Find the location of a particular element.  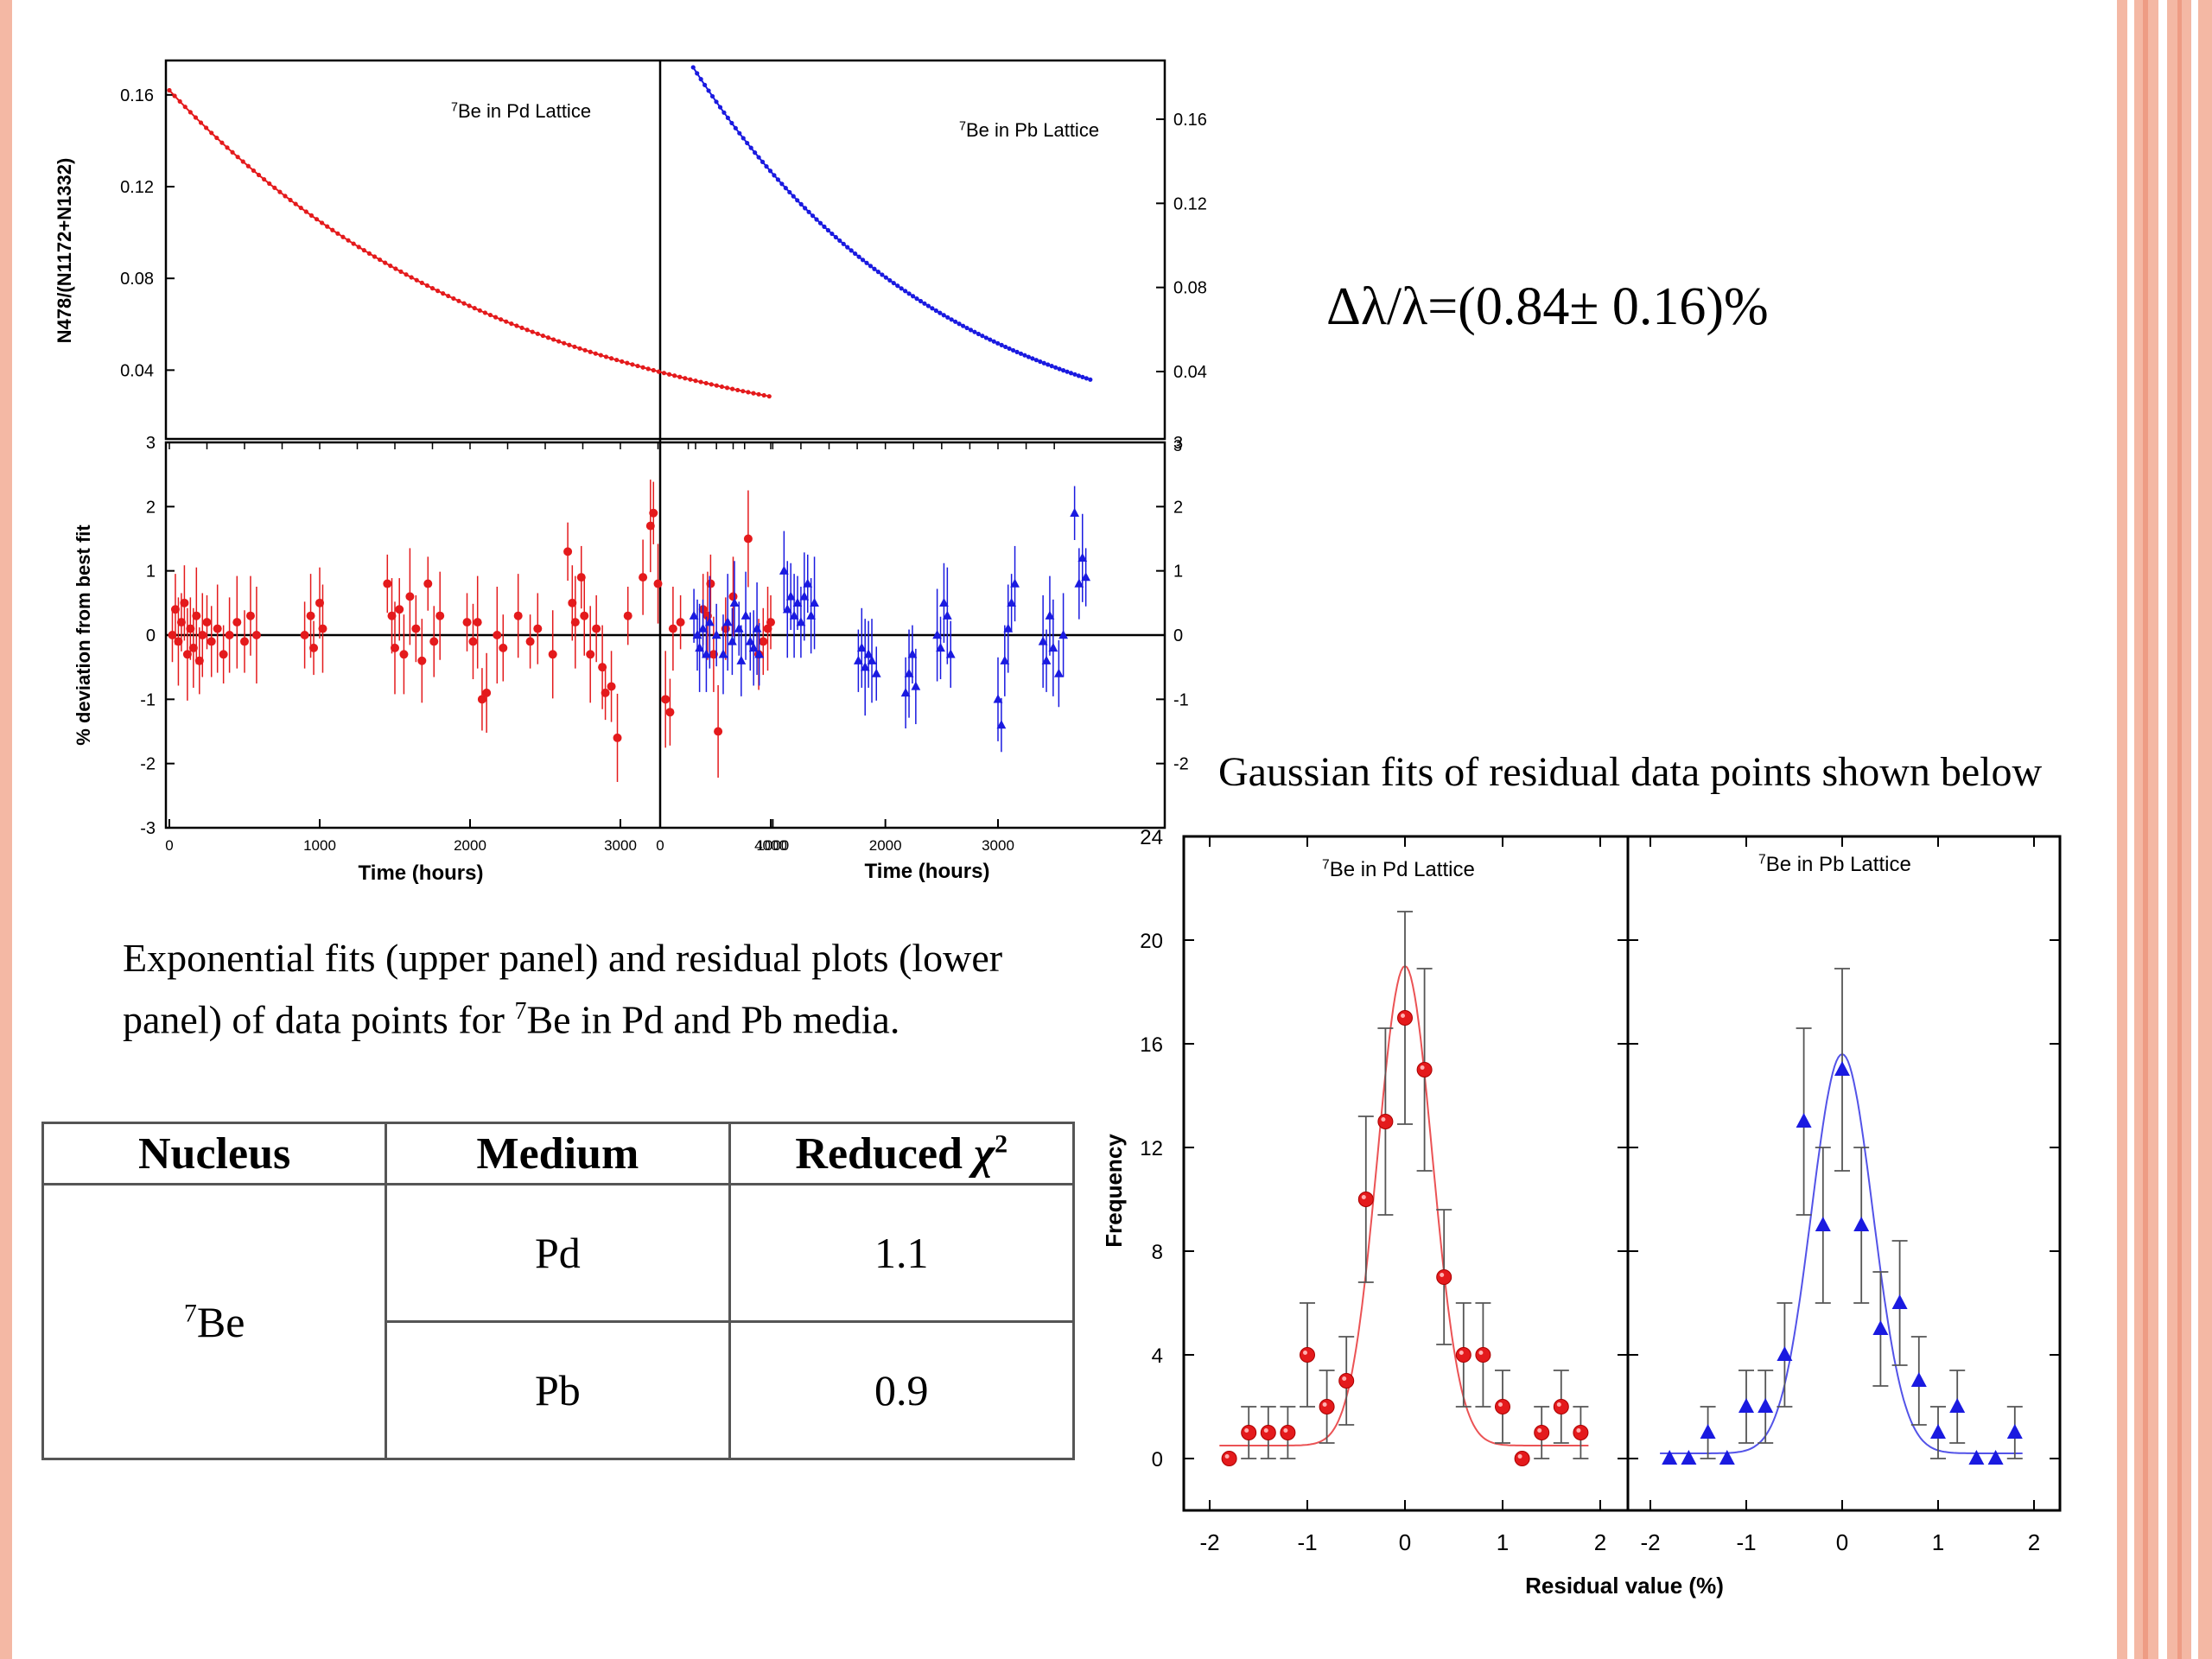

residual-xlabel-left: Time (hours) is located at coordinates (421, 873).